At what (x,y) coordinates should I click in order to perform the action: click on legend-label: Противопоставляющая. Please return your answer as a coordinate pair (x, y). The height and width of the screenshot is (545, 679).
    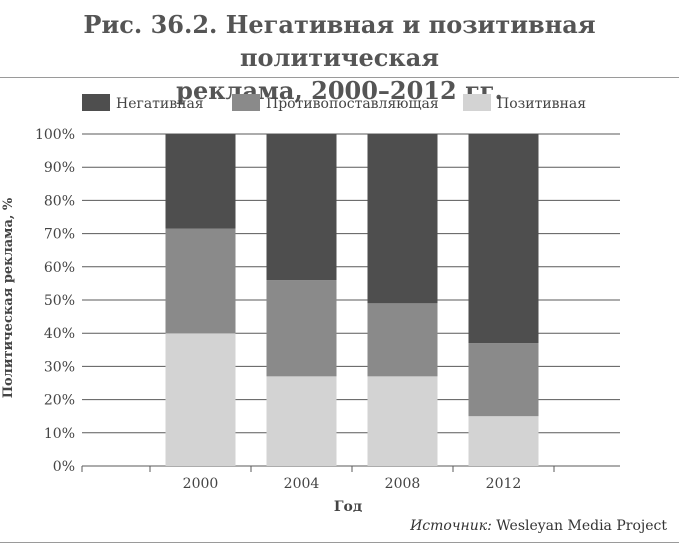
    Looking at the image, I should click on (352, 104).